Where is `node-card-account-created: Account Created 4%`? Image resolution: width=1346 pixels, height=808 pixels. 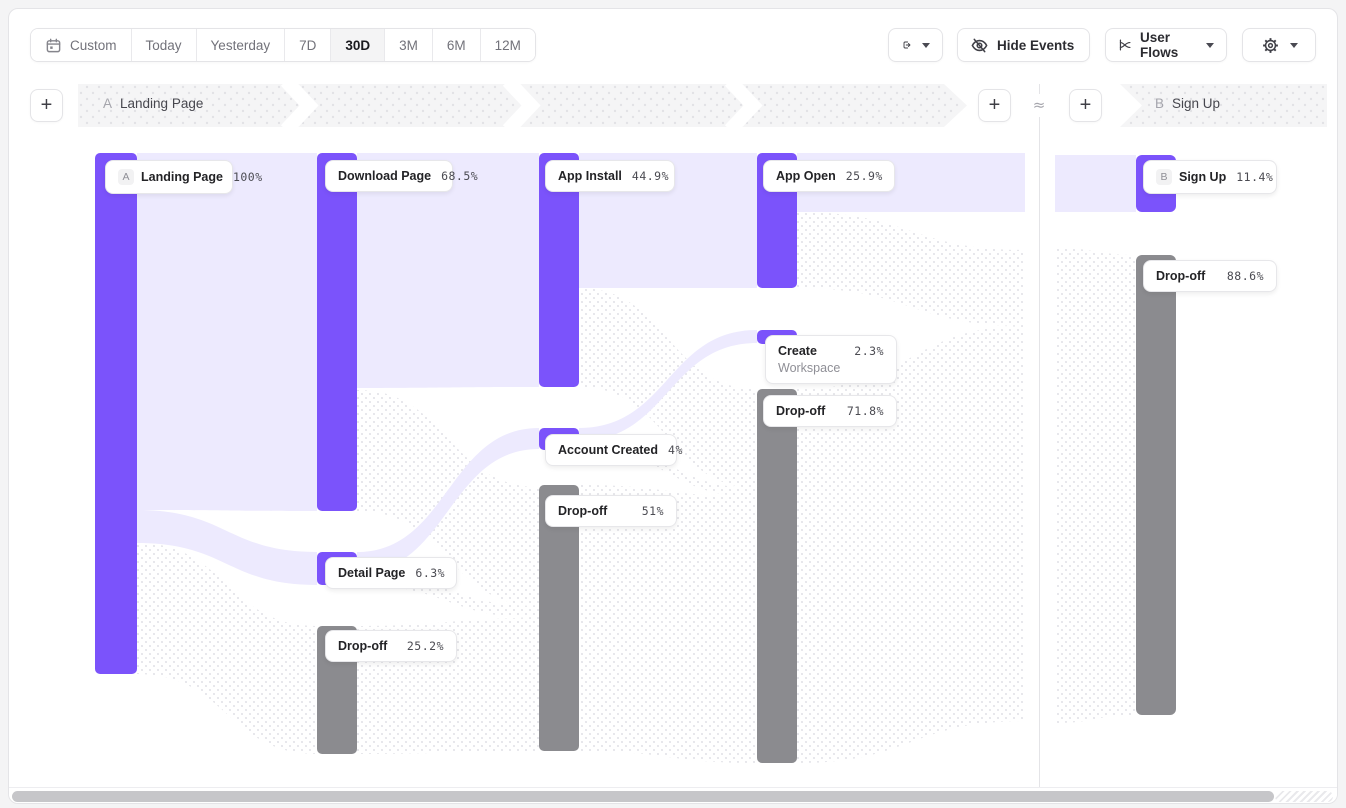 node-card-account-created: Account Created 4% is located at coordinates (613, 450).